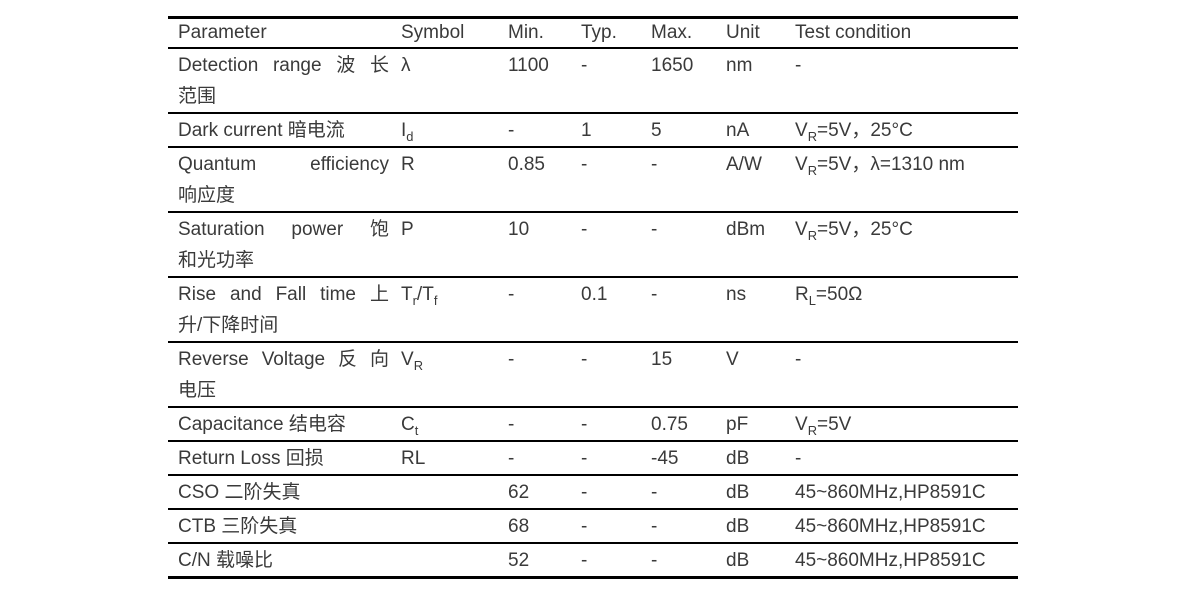 This screenshot has width=1186, height=608. What do you see at coordinates (519, 526) in the screenshot?
I see `min-cell: 68` at bounding box center [519, 526].